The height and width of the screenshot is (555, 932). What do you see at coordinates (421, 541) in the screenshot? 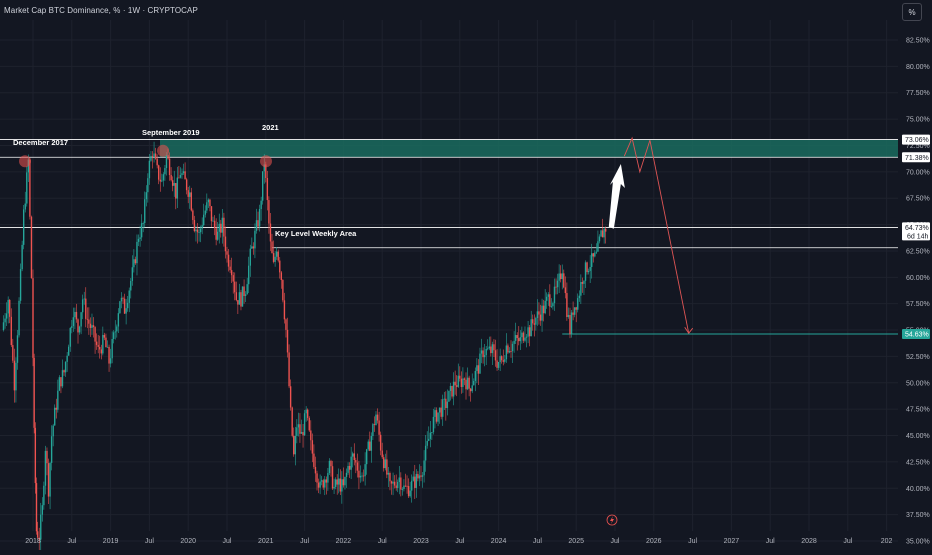
I see `x-tick-label: 2023` at bounding box center [421, 541].